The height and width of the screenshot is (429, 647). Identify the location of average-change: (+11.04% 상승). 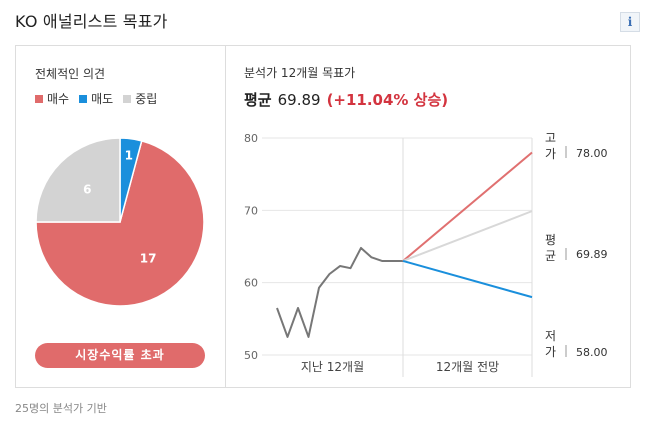
(387, 100).